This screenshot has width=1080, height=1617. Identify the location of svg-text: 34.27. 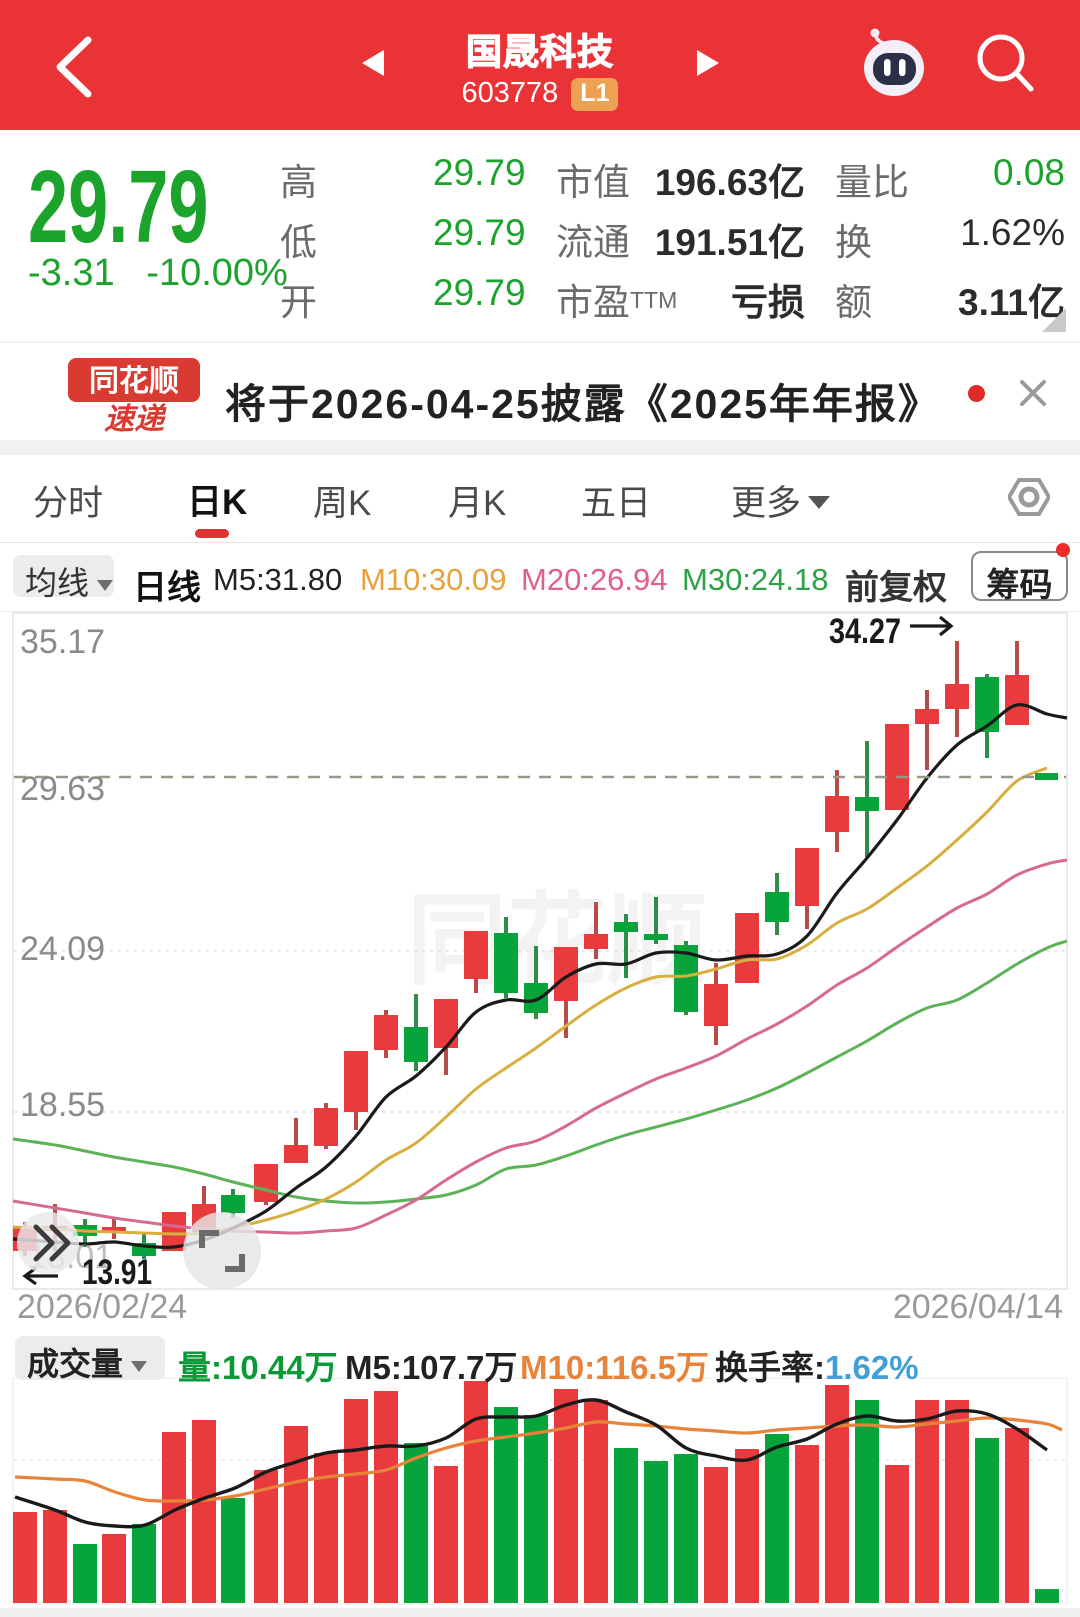
(865, 631).